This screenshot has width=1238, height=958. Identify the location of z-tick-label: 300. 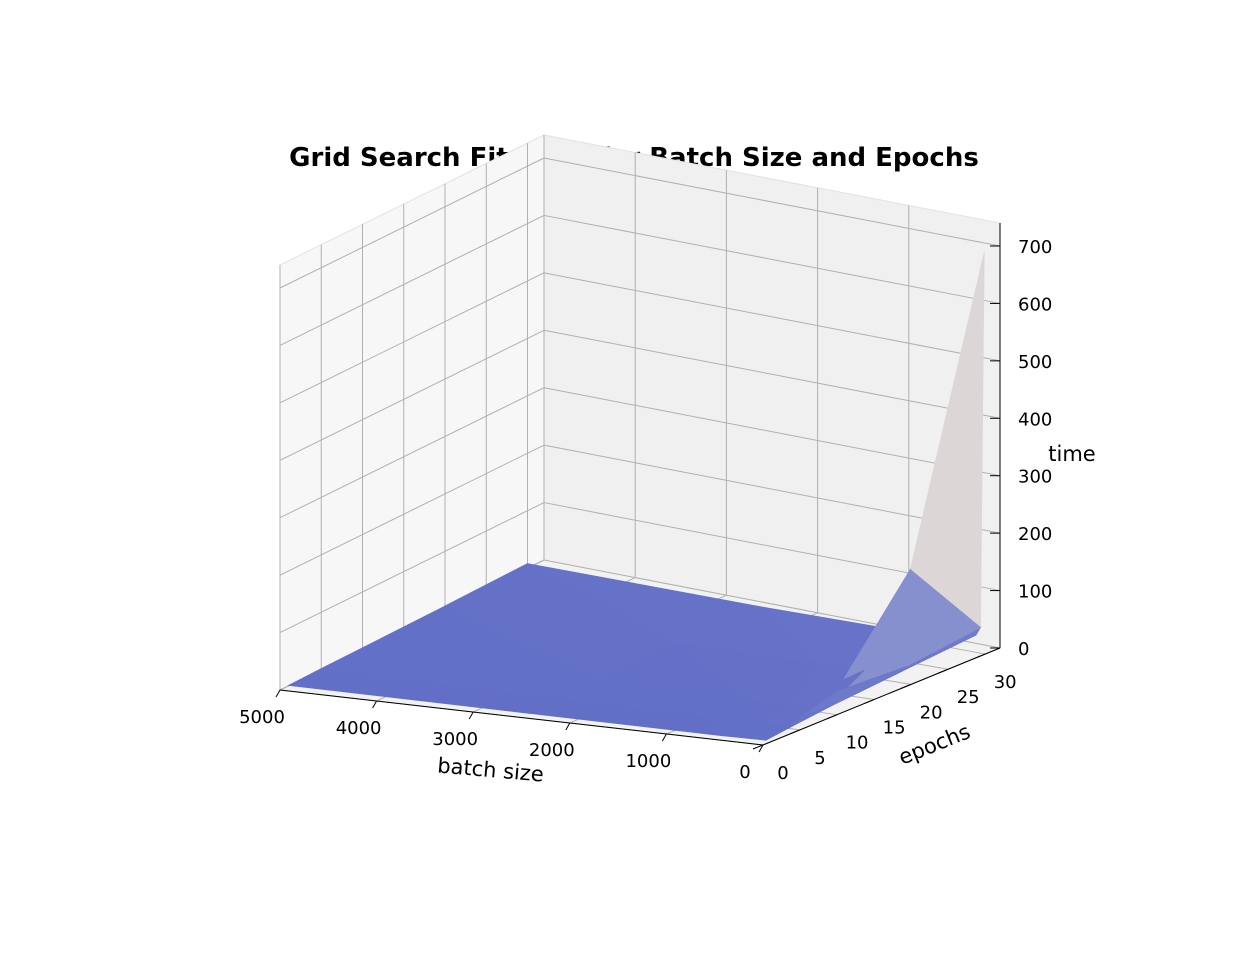
(1035, 477).